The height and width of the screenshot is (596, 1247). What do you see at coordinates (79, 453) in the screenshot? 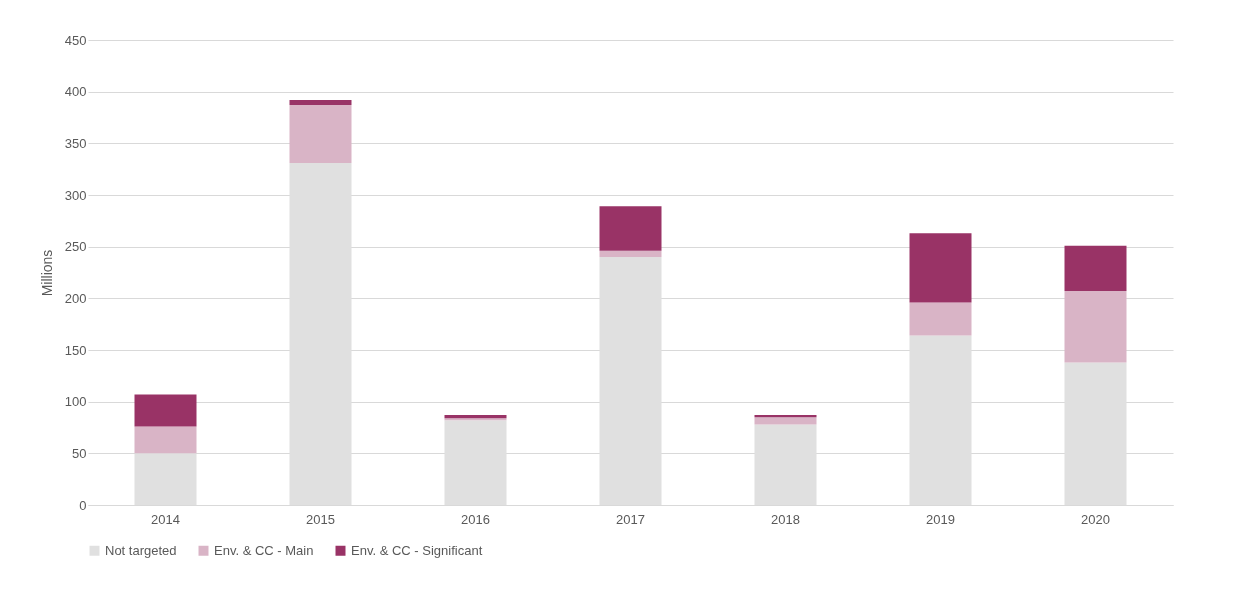
I see `y-tick-label: 50` at bounding box center [79, 453].